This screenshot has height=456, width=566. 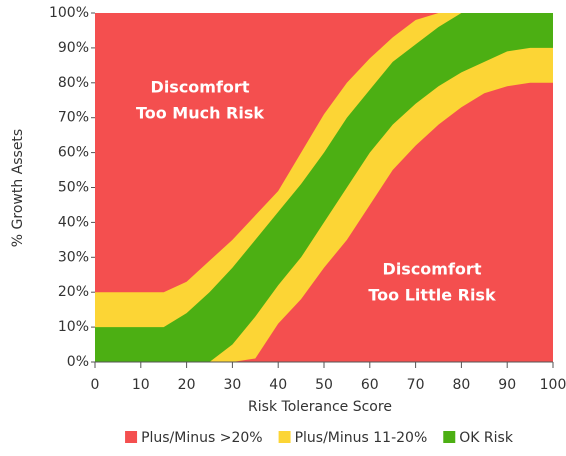 I want to click on x-tick-label: 10, so click(x=141, y=385).